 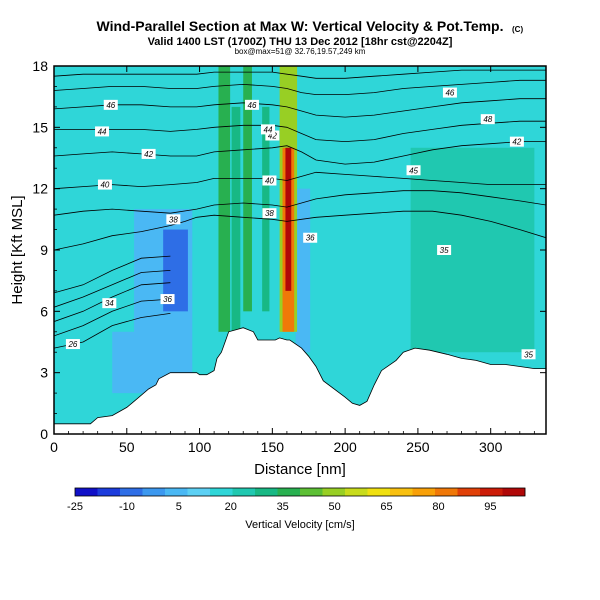 What do you see at coordinates (40, 66) in the screenshot?
I see `y-tick-label: 18` at bounding box center [40, 66].